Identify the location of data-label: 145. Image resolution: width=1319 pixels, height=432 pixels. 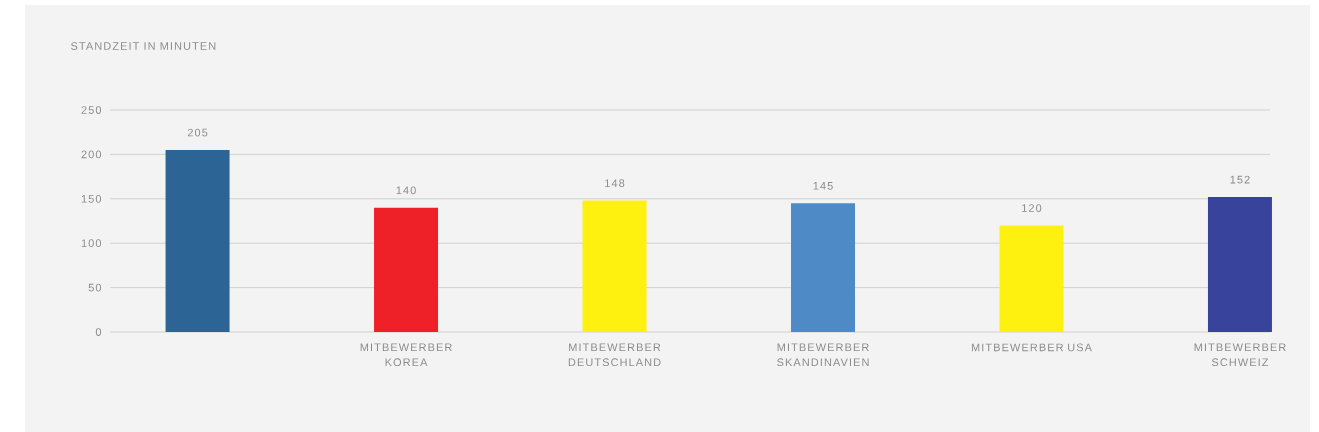
(823, 186).